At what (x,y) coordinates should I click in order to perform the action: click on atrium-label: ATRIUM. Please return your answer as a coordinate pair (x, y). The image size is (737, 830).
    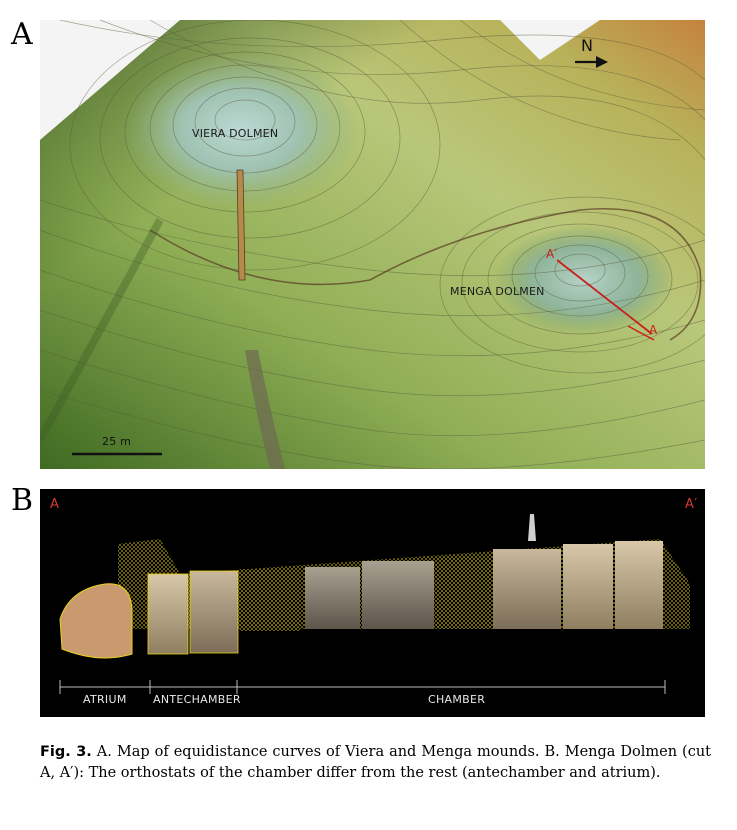
    Looking at the image, I should click on (105, 699).